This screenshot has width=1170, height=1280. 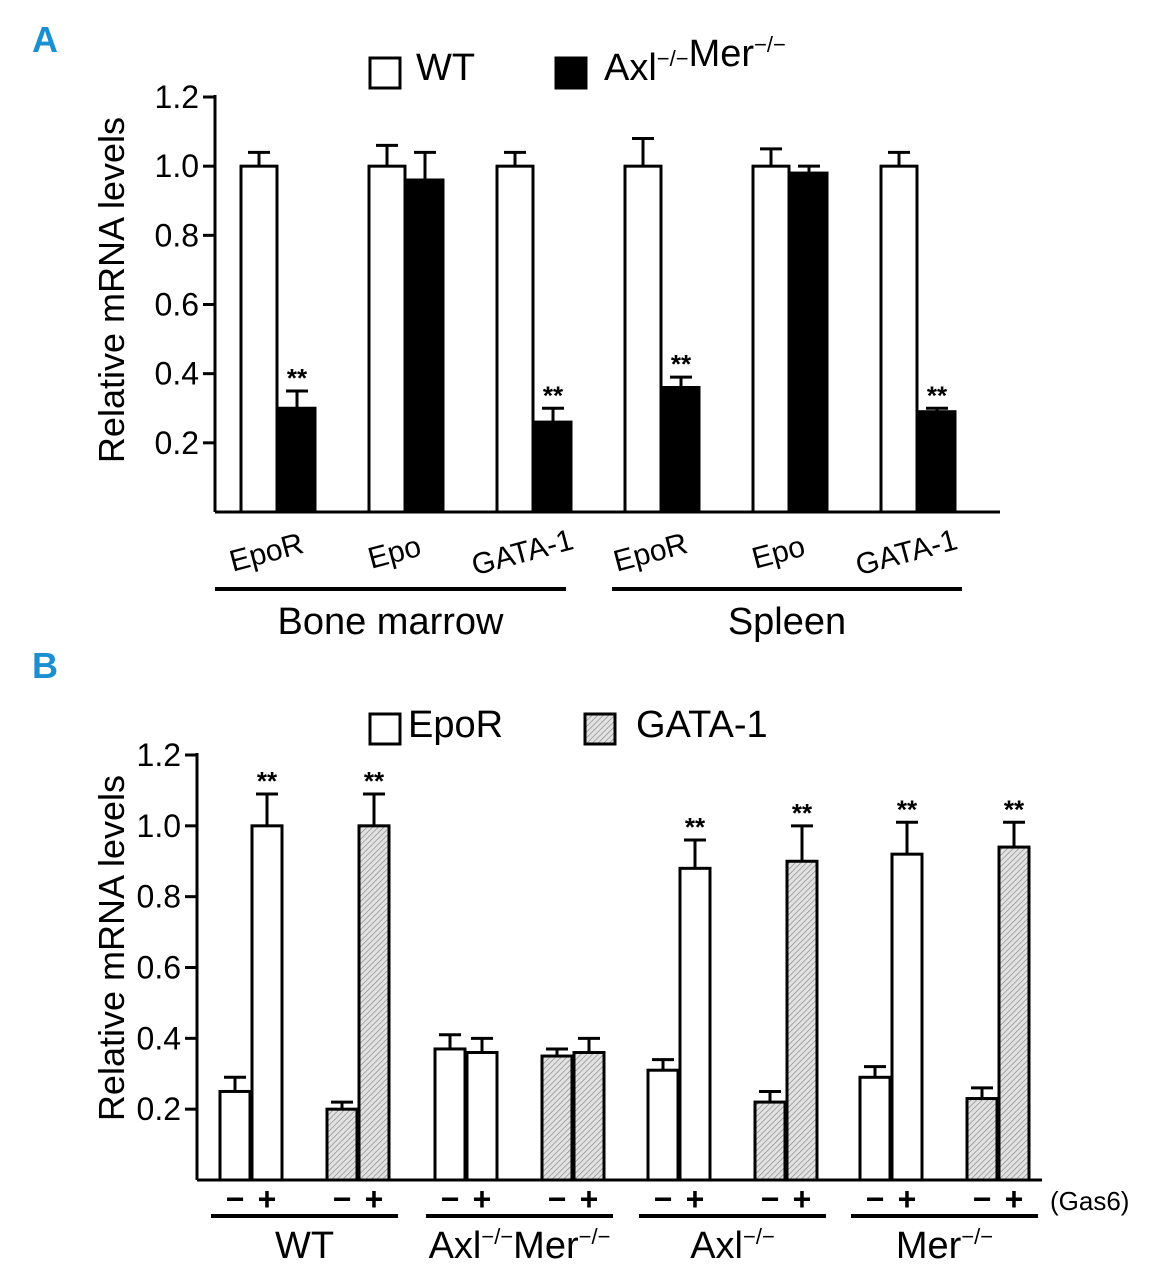 What do you see at coordinates (568, 725) in the screenshot?
I see `legend: EpoR GATA-1` at bounding box center [568, 725].